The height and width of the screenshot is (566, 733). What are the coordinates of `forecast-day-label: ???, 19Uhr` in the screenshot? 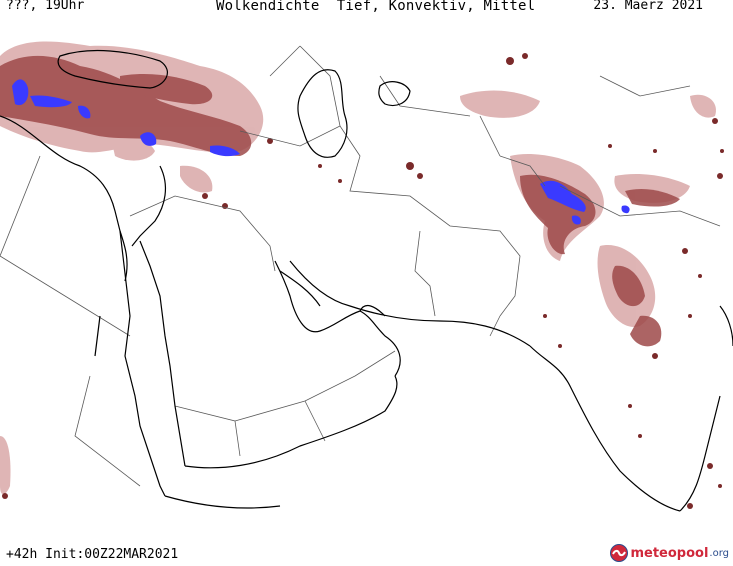 It's located at (45, 6).